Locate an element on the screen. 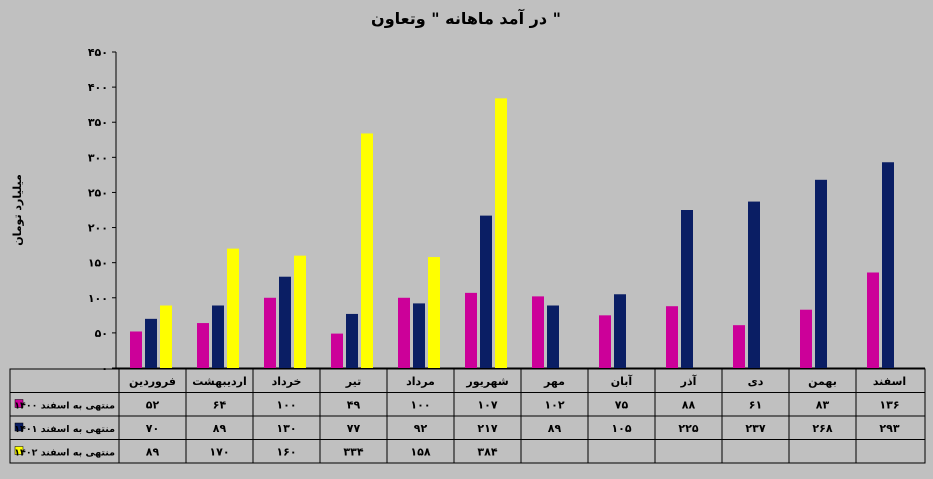  data-label: ۸۸ is located at coordinates (689, 405).